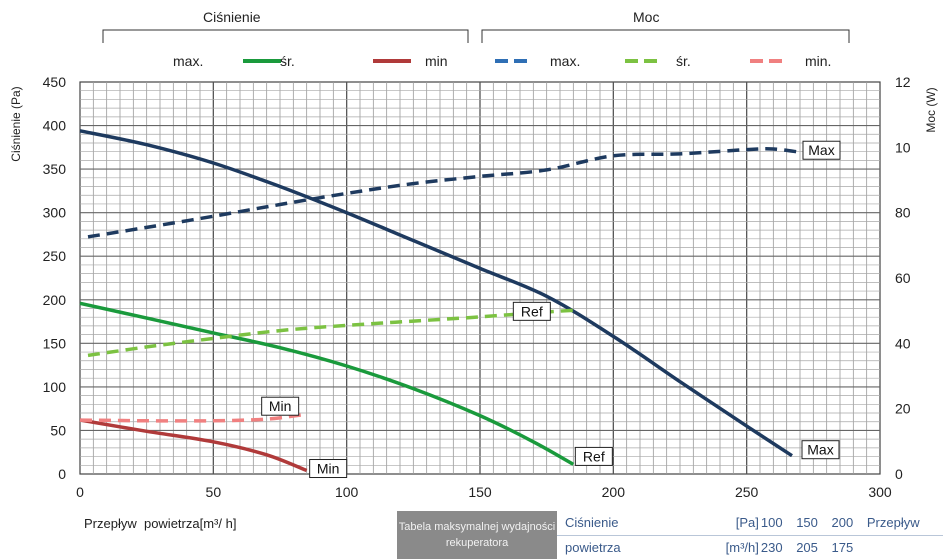 The width and height of the screenshot is (943, 559). Describe the element at coordinates (903, 523) in the screenshot. I see `table-cell: Przepływ` at that location.